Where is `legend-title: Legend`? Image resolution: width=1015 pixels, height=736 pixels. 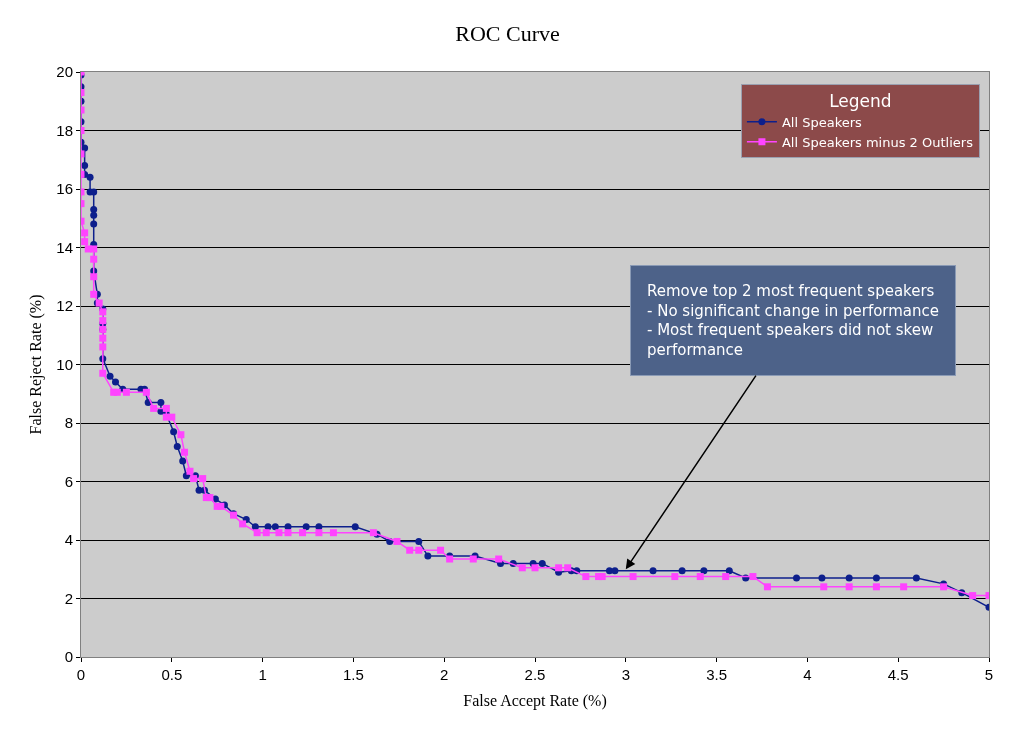
legend-title: Legend is located at coordinates (860, 100).